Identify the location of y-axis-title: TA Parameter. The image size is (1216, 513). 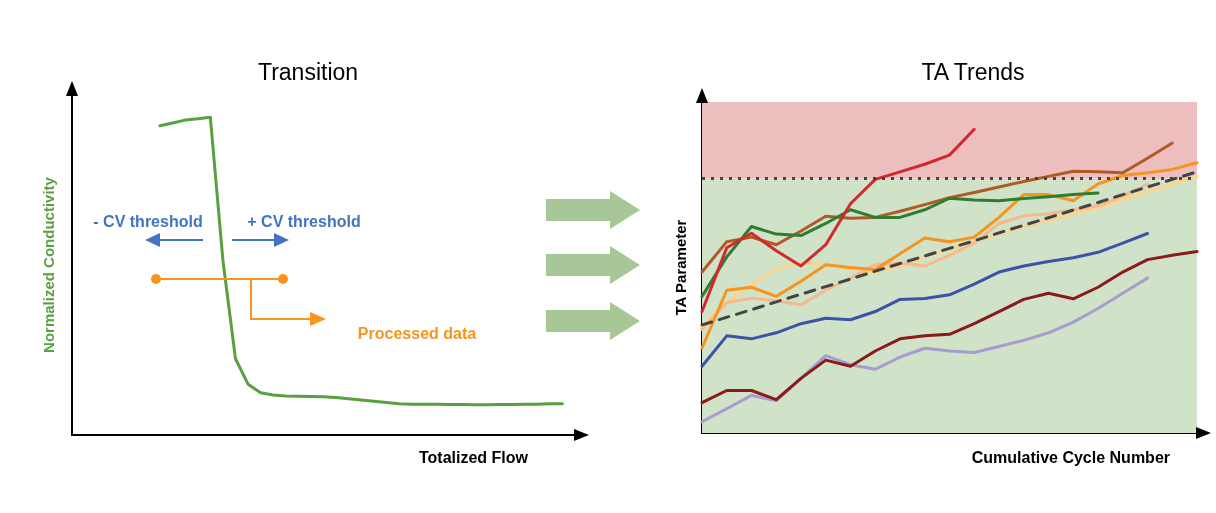
(680, 267).